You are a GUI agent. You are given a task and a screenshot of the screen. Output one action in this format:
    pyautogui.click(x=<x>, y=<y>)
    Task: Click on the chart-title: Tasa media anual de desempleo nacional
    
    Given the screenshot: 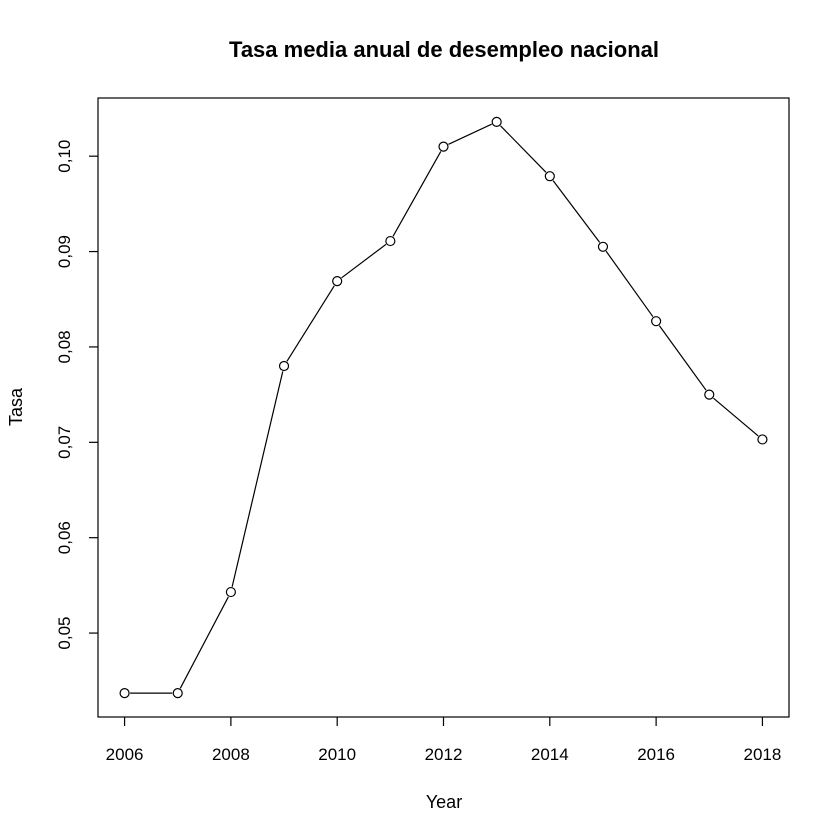 What is the action you would take?
    pyautogui.click(x=444, y=49)
    